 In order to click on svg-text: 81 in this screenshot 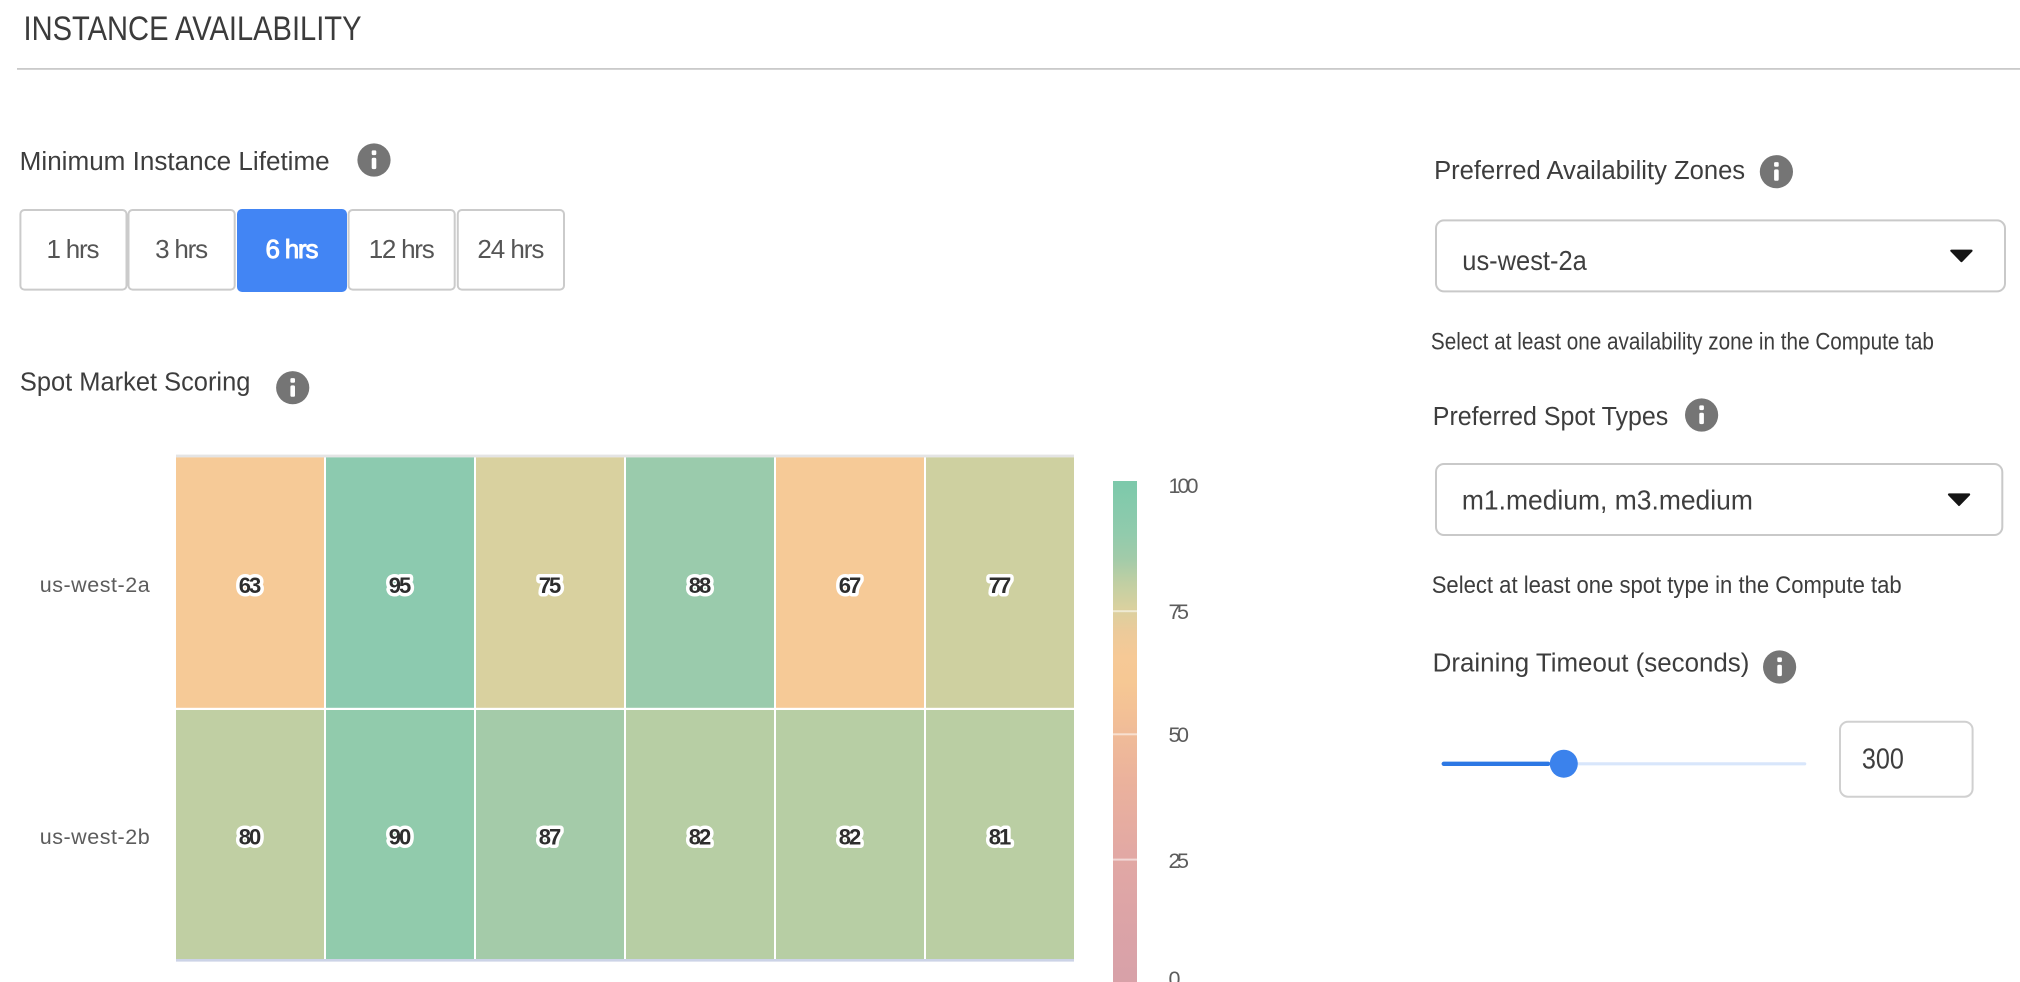, I will do `click(1000, 837)`.